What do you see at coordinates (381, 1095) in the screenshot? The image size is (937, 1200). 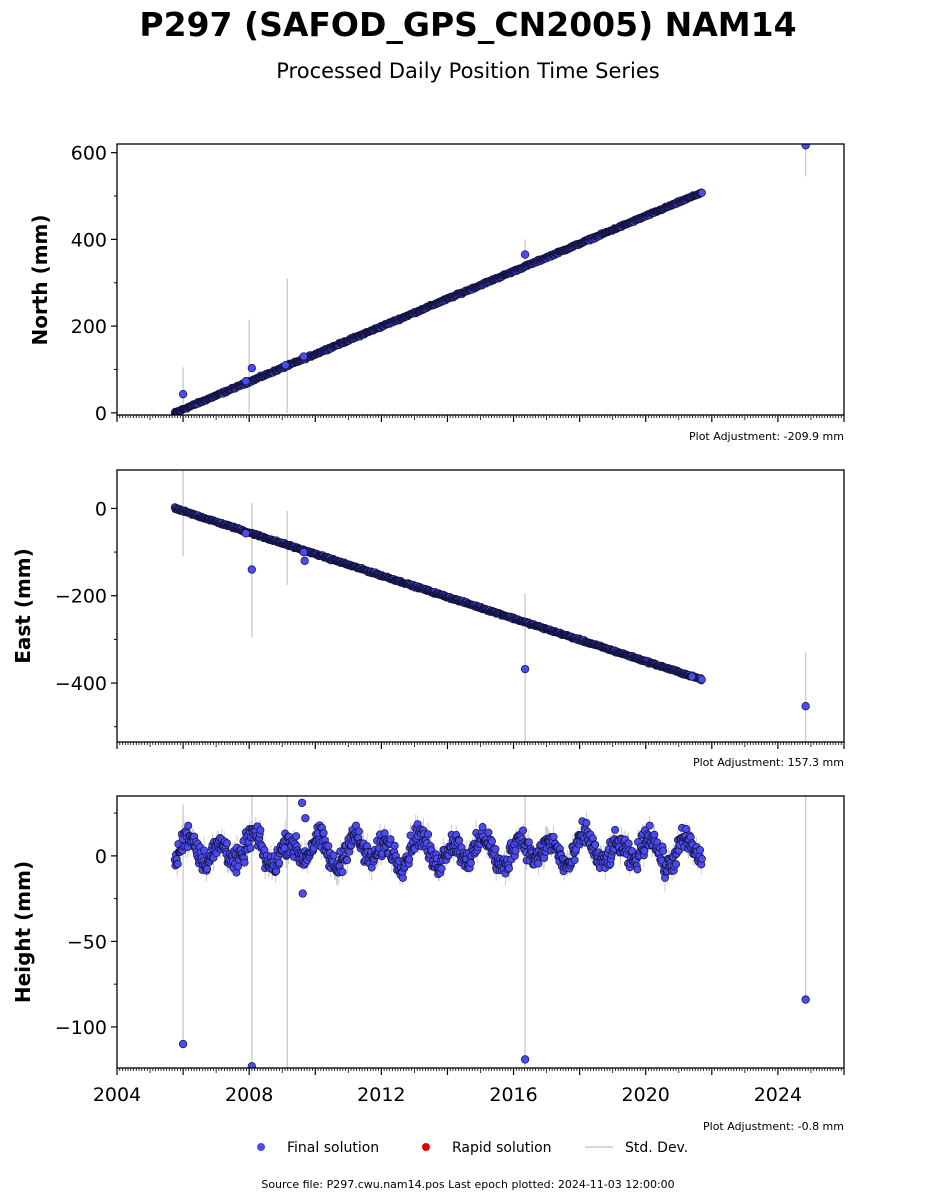 I see `height-xtick-label: 2012` at bounding box center [381, 1095].